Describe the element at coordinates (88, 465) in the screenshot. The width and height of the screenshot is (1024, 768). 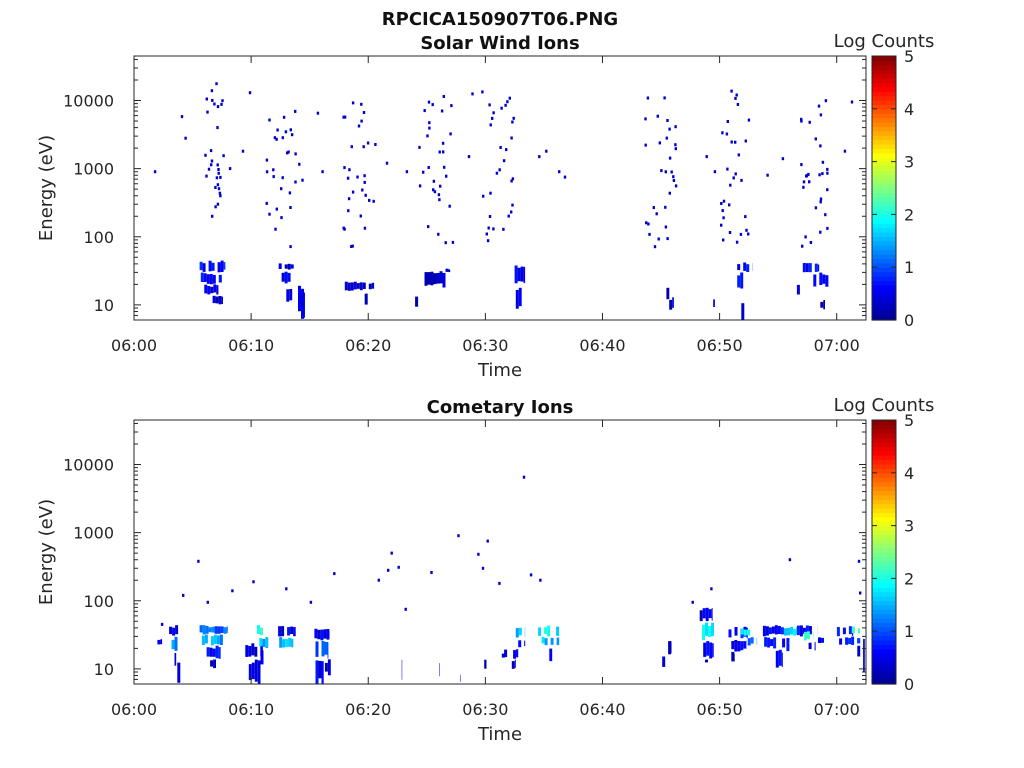
I see `y-tick-label: 10000` at that location.